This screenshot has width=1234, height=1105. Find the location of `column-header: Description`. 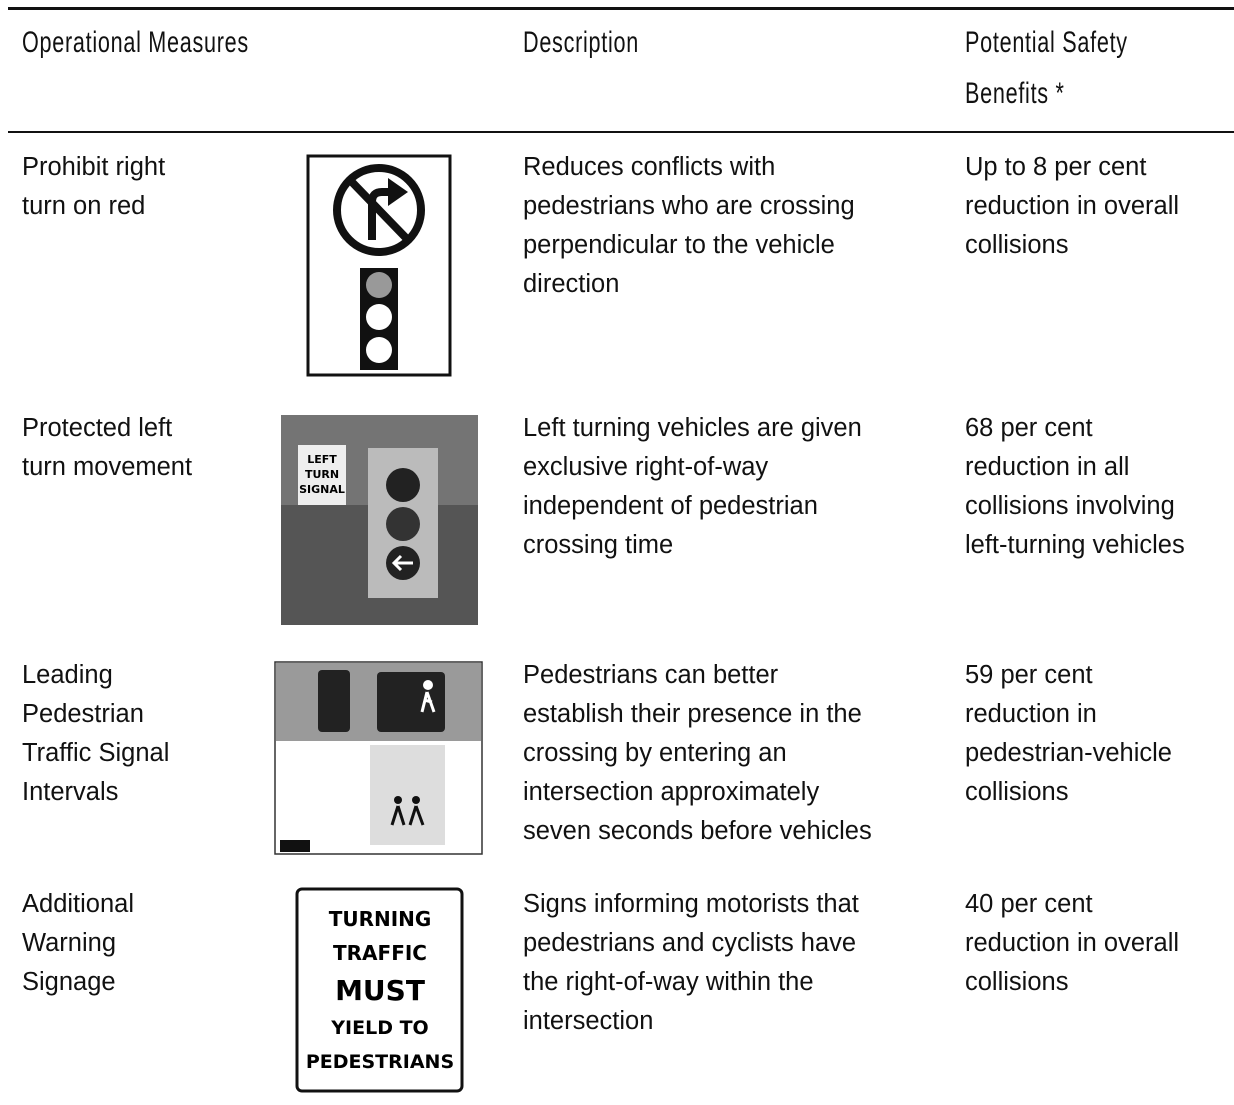

column-header: Description is located at coordinates (581, 42).